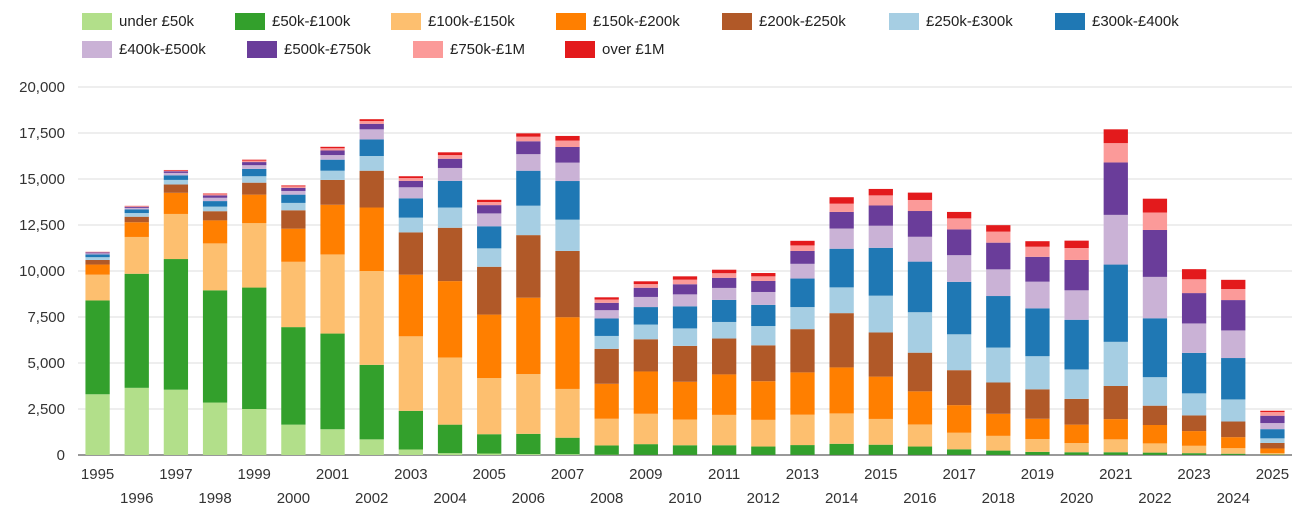 This screenshot has width=1305, height=510. What do you see at coordinates (138, 21) in the screenshot?
I see `legend-item: under £50k` at bounding box center [138, 21].